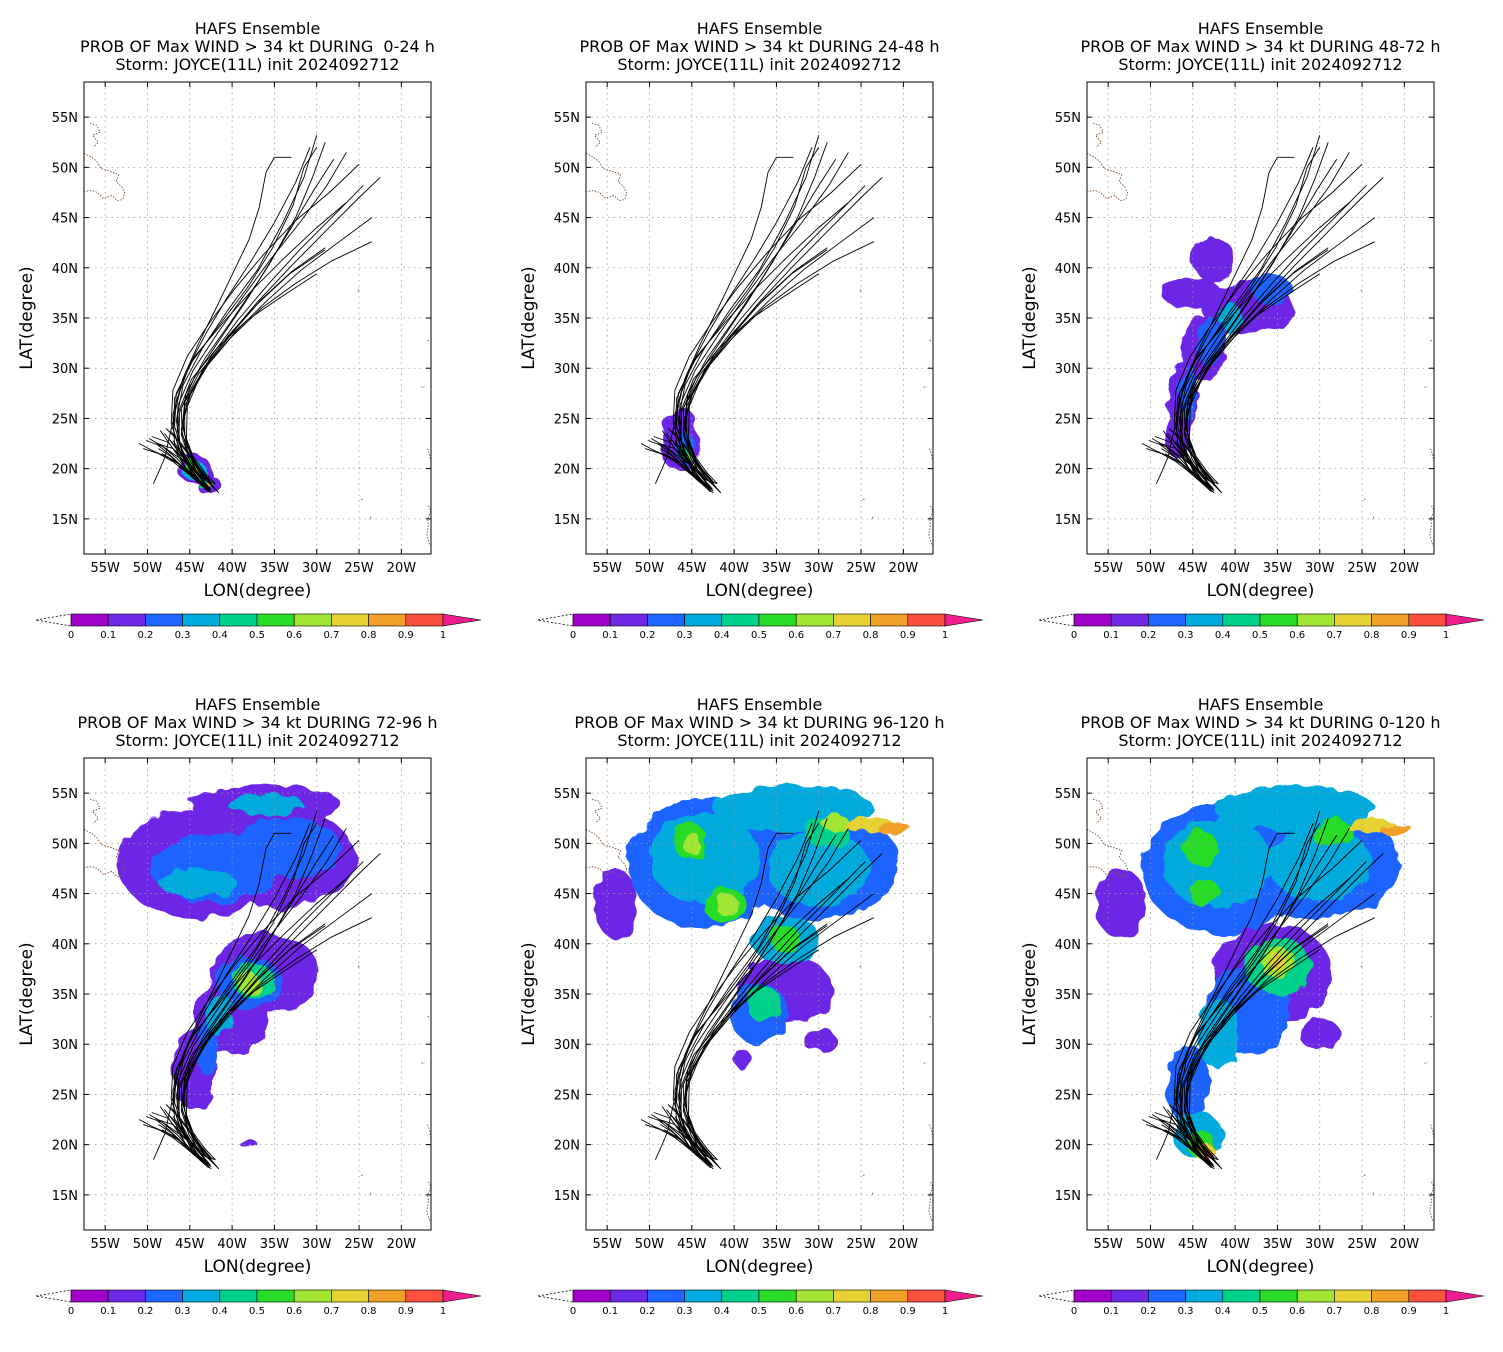 The width and height of the screenshot is (1503, 1352). I want to click on probability-subtitle: PROB OF Max WIND > 34 kt DURING 0-120 h, so click(1261, 722).